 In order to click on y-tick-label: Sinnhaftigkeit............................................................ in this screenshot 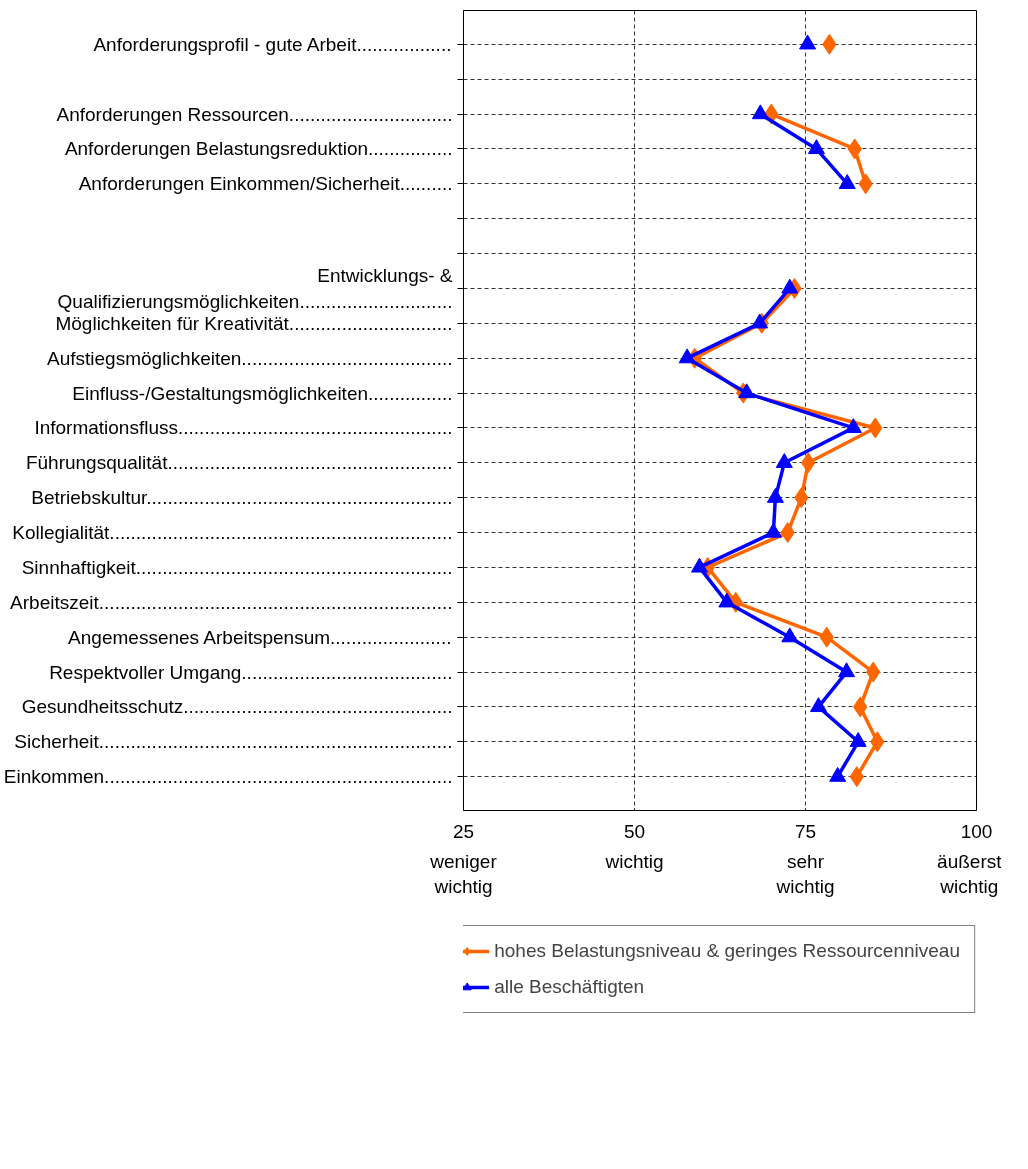, I will do `click(237, 567)`.